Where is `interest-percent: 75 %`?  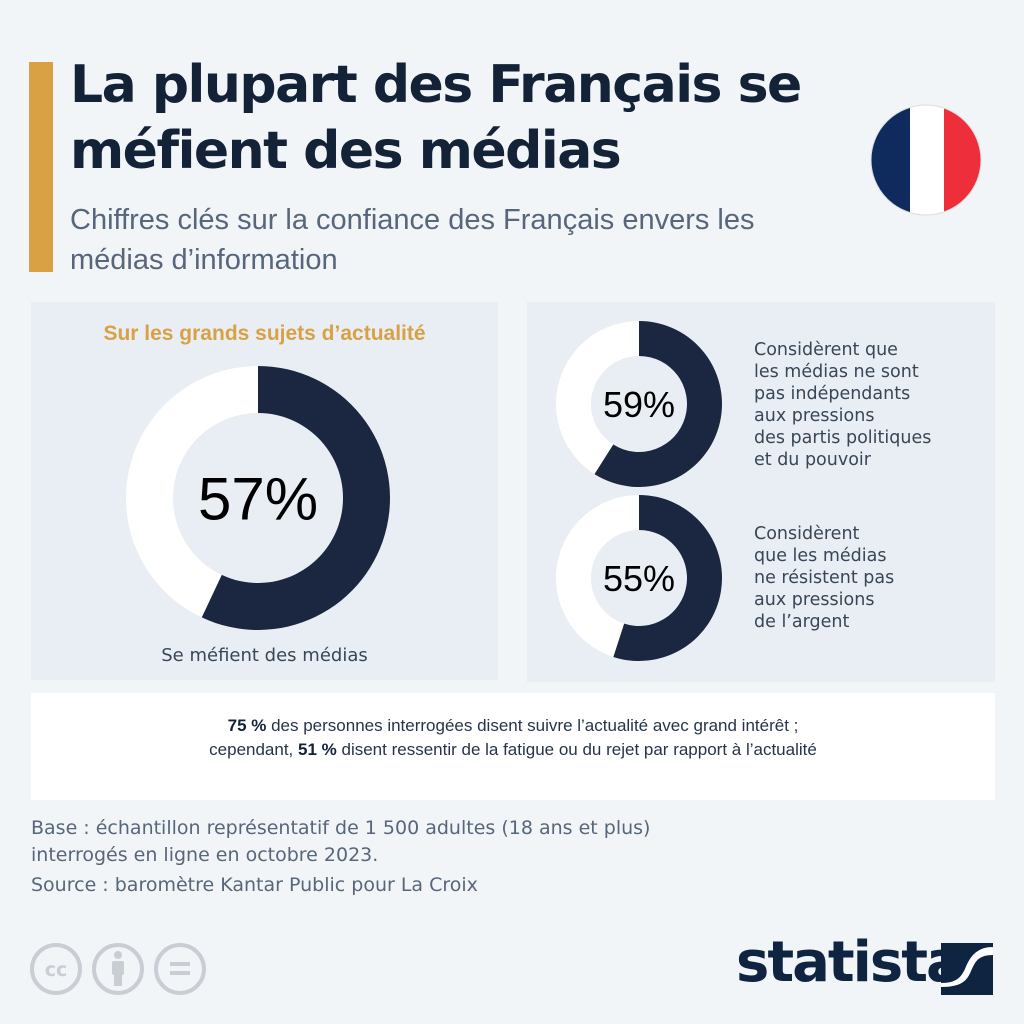
interest-percent: 75 % is located at coordinates (247, 725).